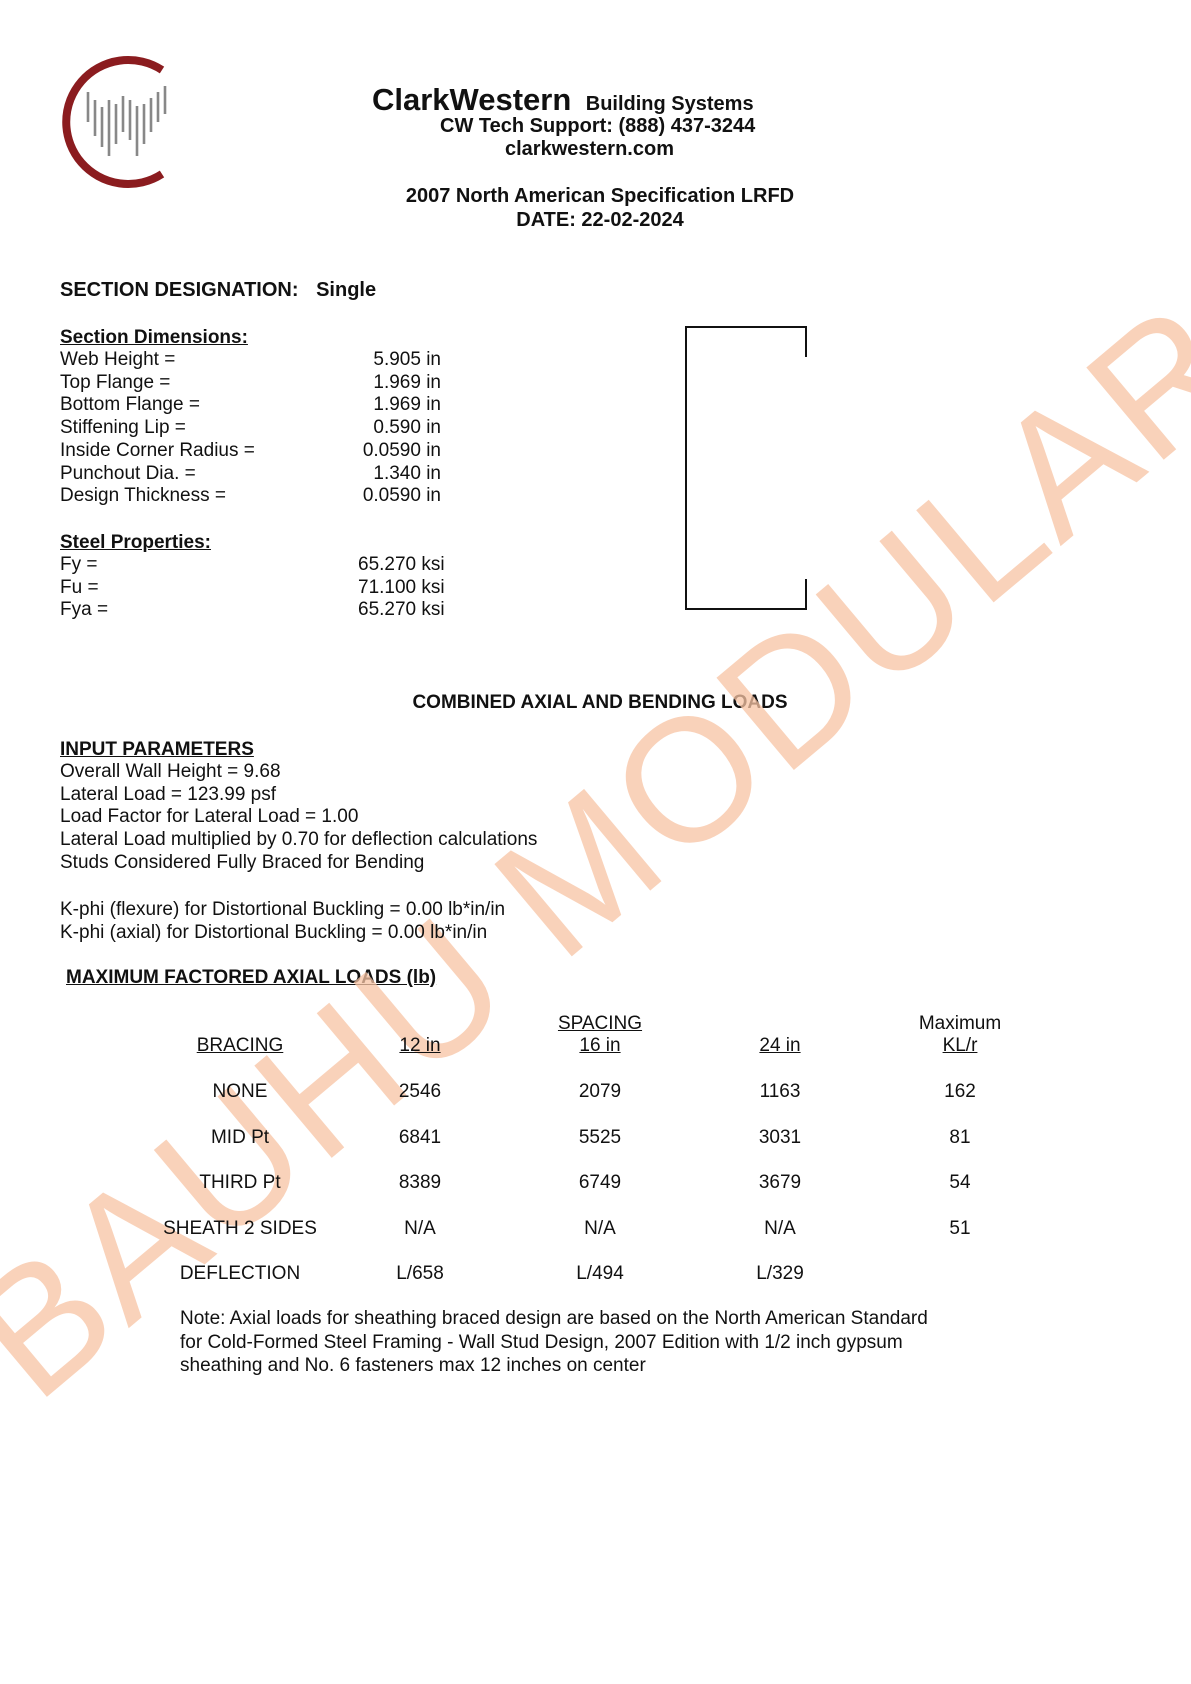 This screenshot has height=1684, width=1191. What do you see at coordinates (251, 977) in the screenshot?
I see `max-axial-loads-title: MAXIMUM FACTORED AXIAL LOADS (lb)` at bounding box center [251, 977].